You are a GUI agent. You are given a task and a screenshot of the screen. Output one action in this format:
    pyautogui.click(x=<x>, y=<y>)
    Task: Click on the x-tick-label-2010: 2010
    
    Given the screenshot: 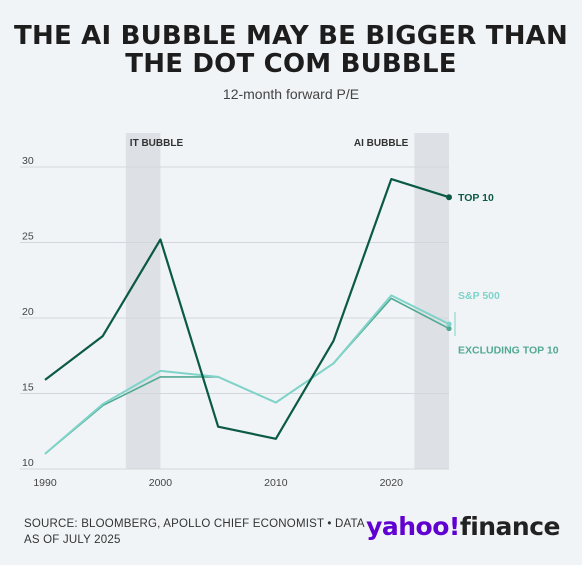 What is the action you would take?
    pyautogui.click(x=276, y=483)
    